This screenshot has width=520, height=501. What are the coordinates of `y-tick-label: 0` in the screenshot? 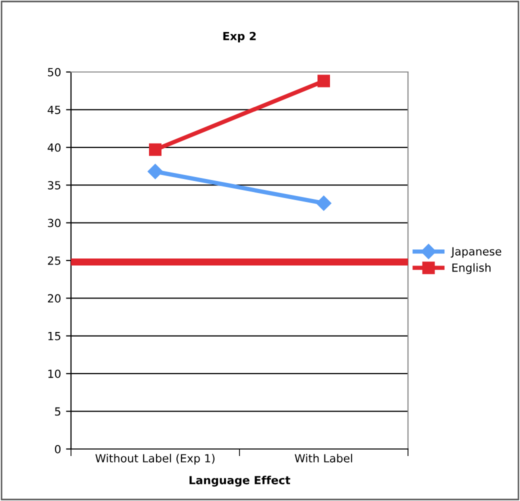 It's located at (57, 449).